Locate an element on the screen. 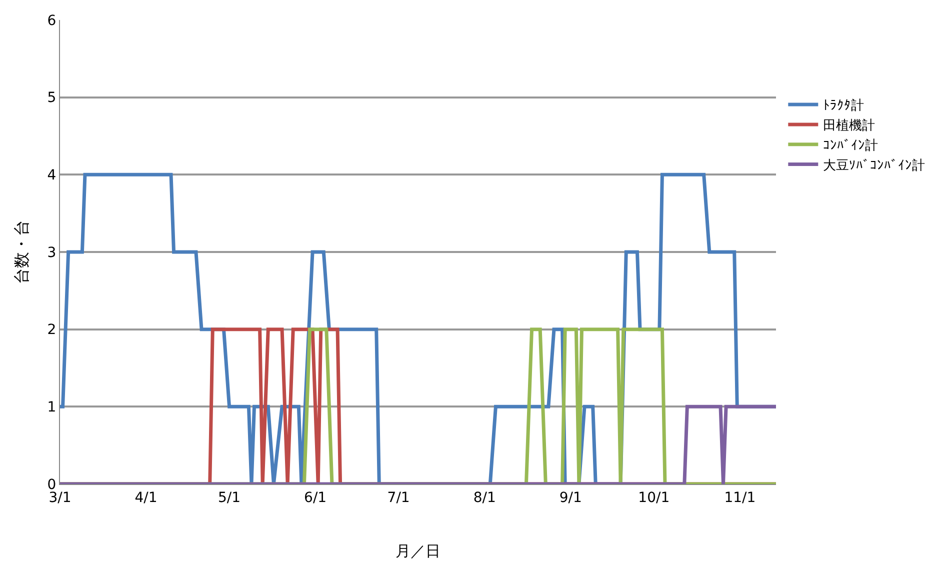 The image size is (951, 579). y-tick-label: 6 is located at coordinates (51, 20).